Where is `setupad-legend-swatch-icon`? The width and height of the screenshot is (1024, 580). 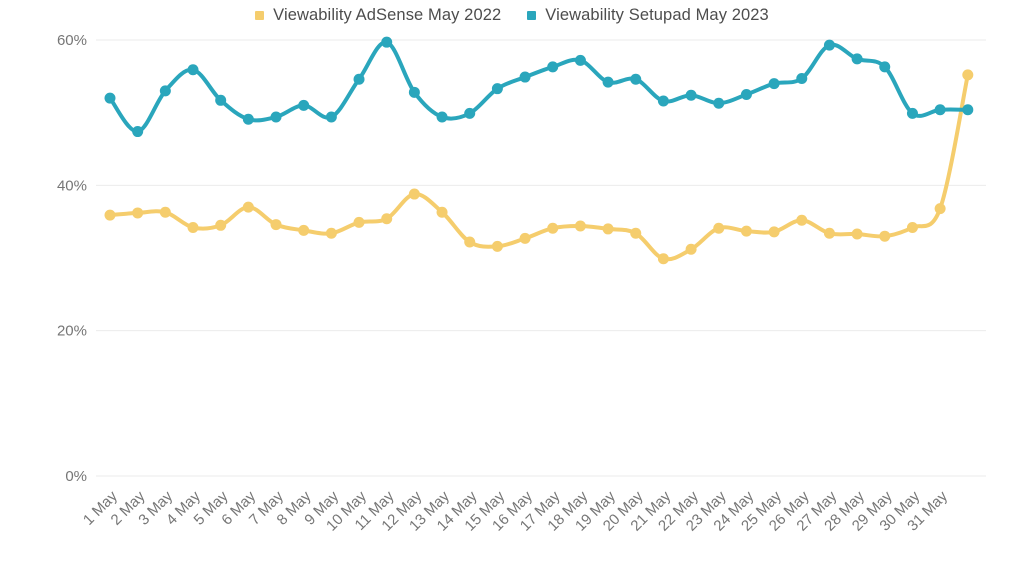
setupad-legend-swatch-icon is located at coordinates (532, 15).